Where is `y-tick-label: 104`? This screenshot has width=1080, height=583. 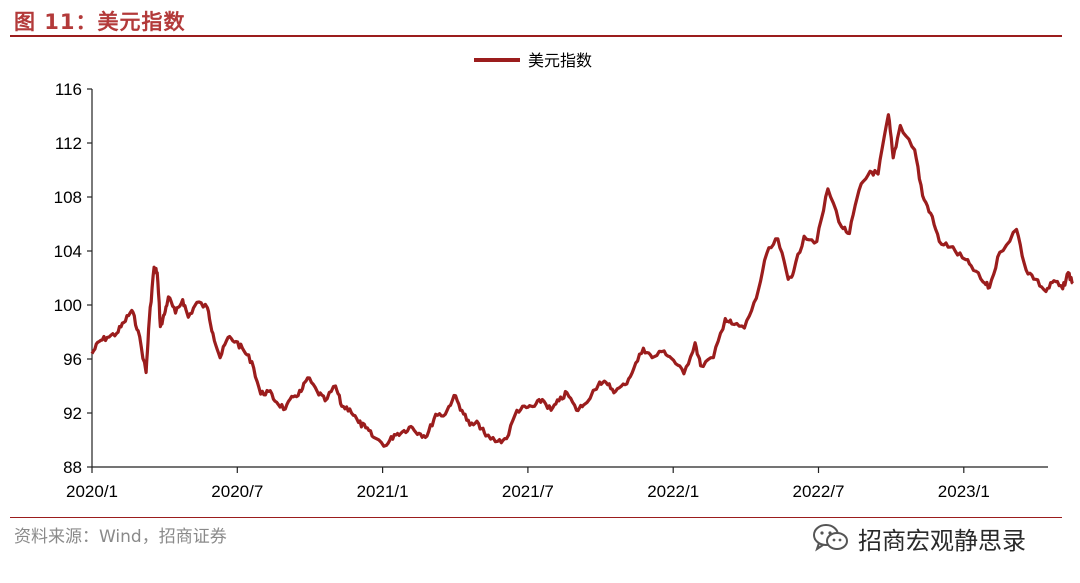 y-tick-label: 104 is located at coordinates (68, 251).